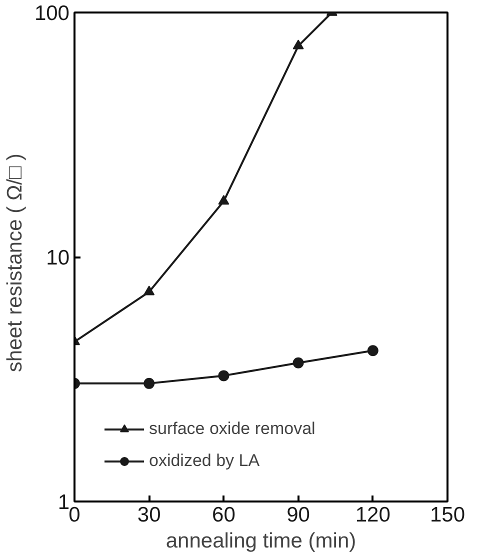 The height and width of the screenshot is (555, 487). What do you see at coordinates (64, 502) in the screenshot?
I see `y-tick-label: 1` at bounding box center [64, 502].